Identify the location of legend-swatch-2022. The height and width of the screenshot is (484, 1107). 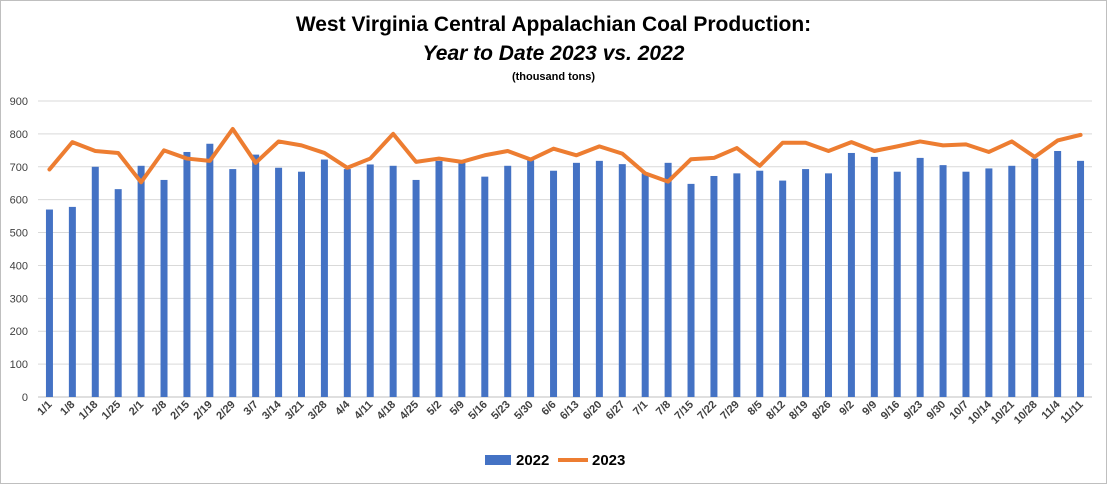
(498, 460).